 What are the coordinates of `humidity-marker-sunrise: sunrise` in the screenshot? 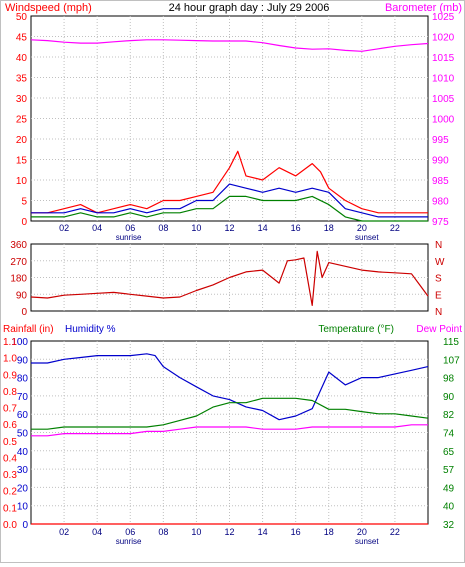 It's located at (129, 541).